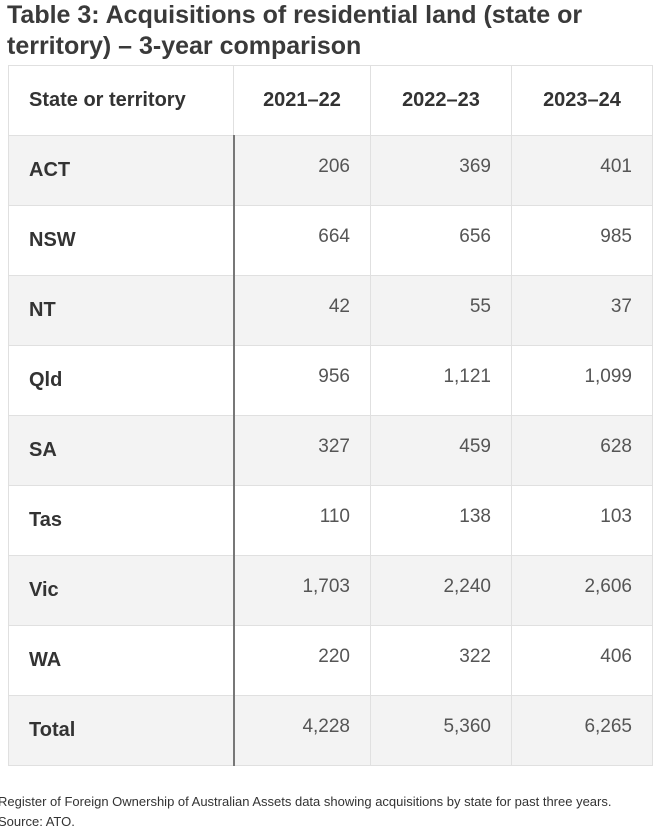 Image resolution: width=660 pixels, height=832 pixels. I want to click on cell: 2,240, so click(441, 590).